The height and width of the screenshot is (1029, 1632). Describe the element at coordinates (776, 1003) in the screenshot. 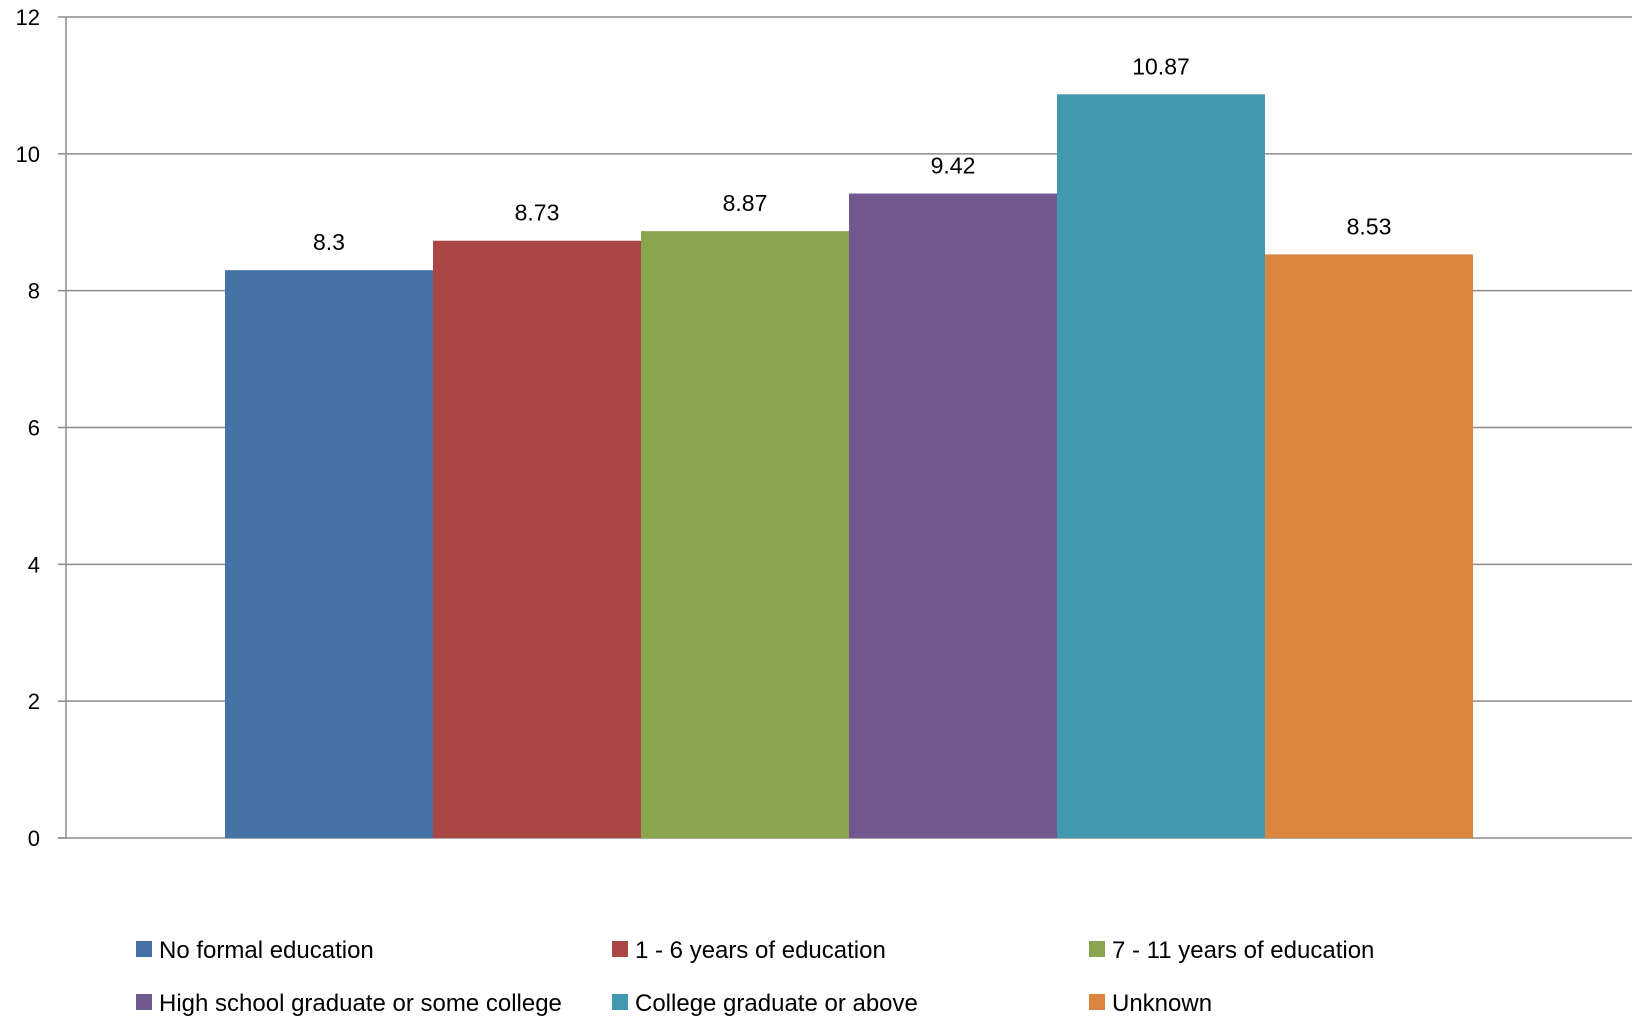

I see `legend-label: College graduate or above` at that location.